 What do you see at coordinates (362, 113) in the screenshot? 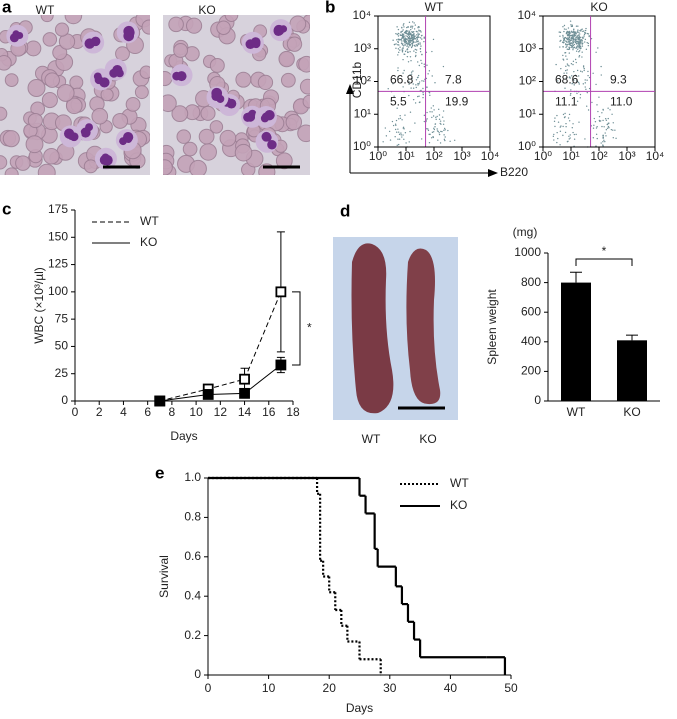
I see `y-tick-label: 10¹` at bounding box center [362, 113].